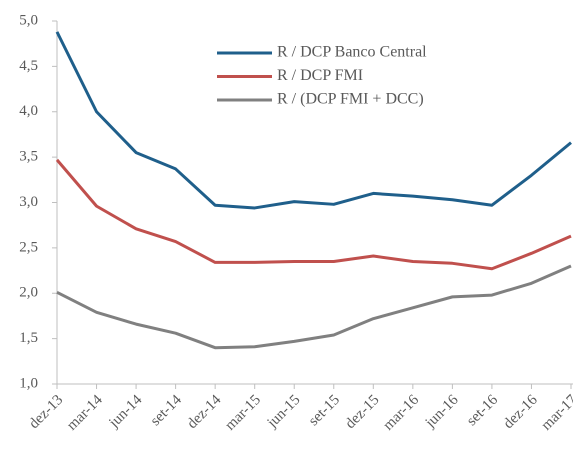  Describe the element at coordinates (28, 338) in the screenshot. I see `y-tick-label: 1,5` at that location.